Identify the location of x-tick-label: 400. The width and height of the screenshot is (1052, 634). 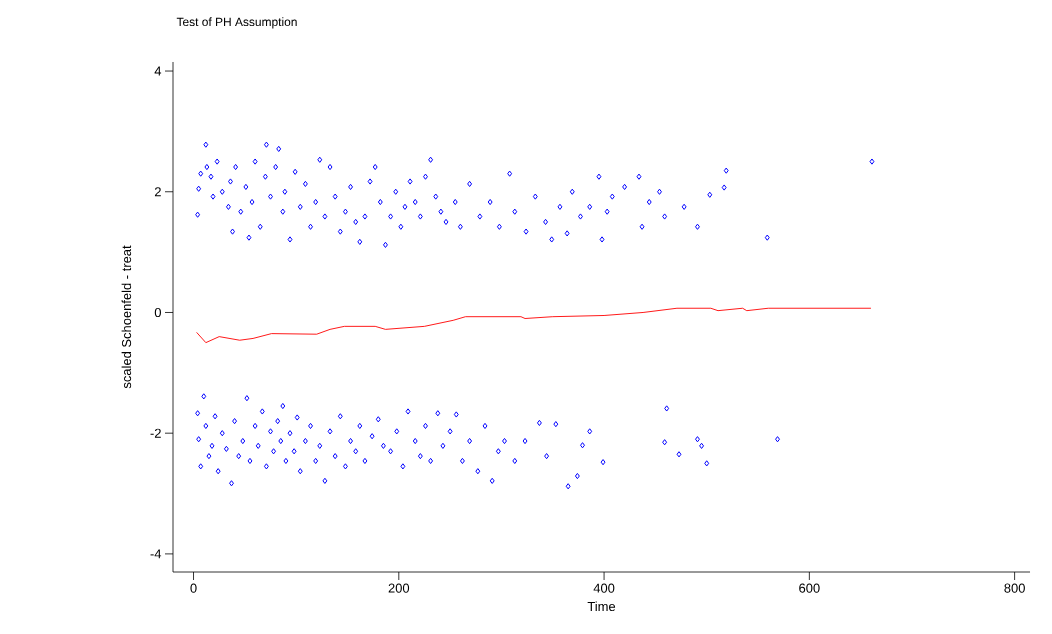
(604, 588).